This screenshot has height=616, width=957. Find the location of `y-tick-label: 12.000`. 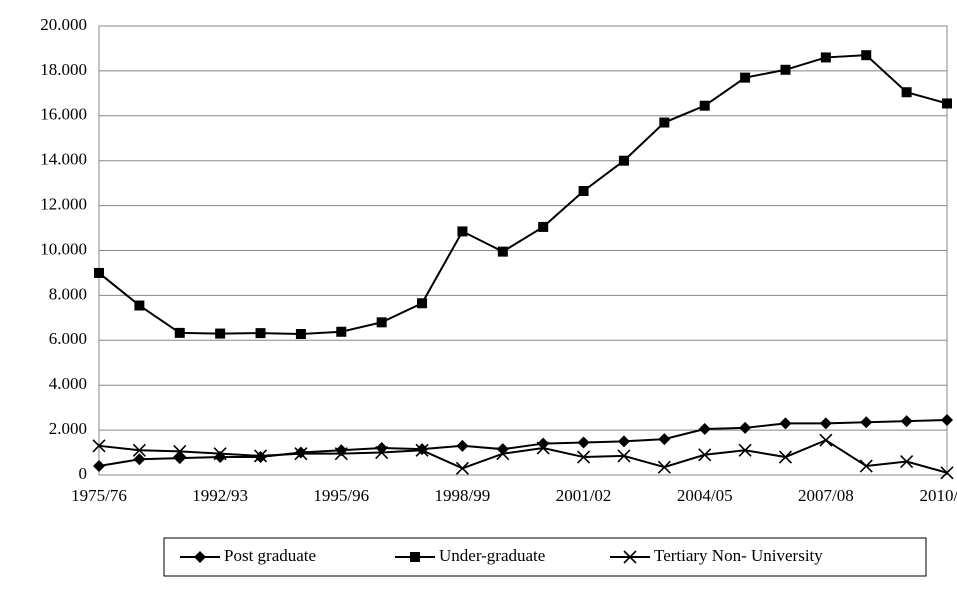

y-tick-label: 12.000 is located at coordinates (63, 204).